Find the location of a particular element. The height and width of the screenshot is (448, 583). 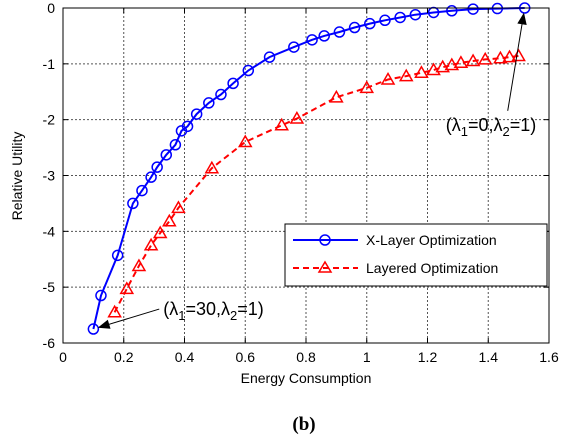

y-tick-label: -4 is located at coordinates (49, 231).